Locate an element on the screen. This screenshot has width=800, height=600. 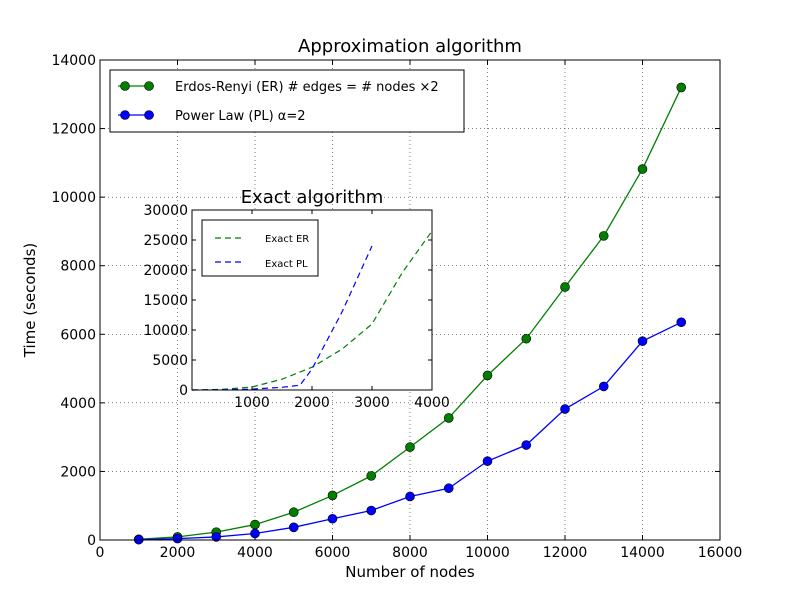
inset-legend: Exact ER Exact PL is located at coordinates (260, 248).